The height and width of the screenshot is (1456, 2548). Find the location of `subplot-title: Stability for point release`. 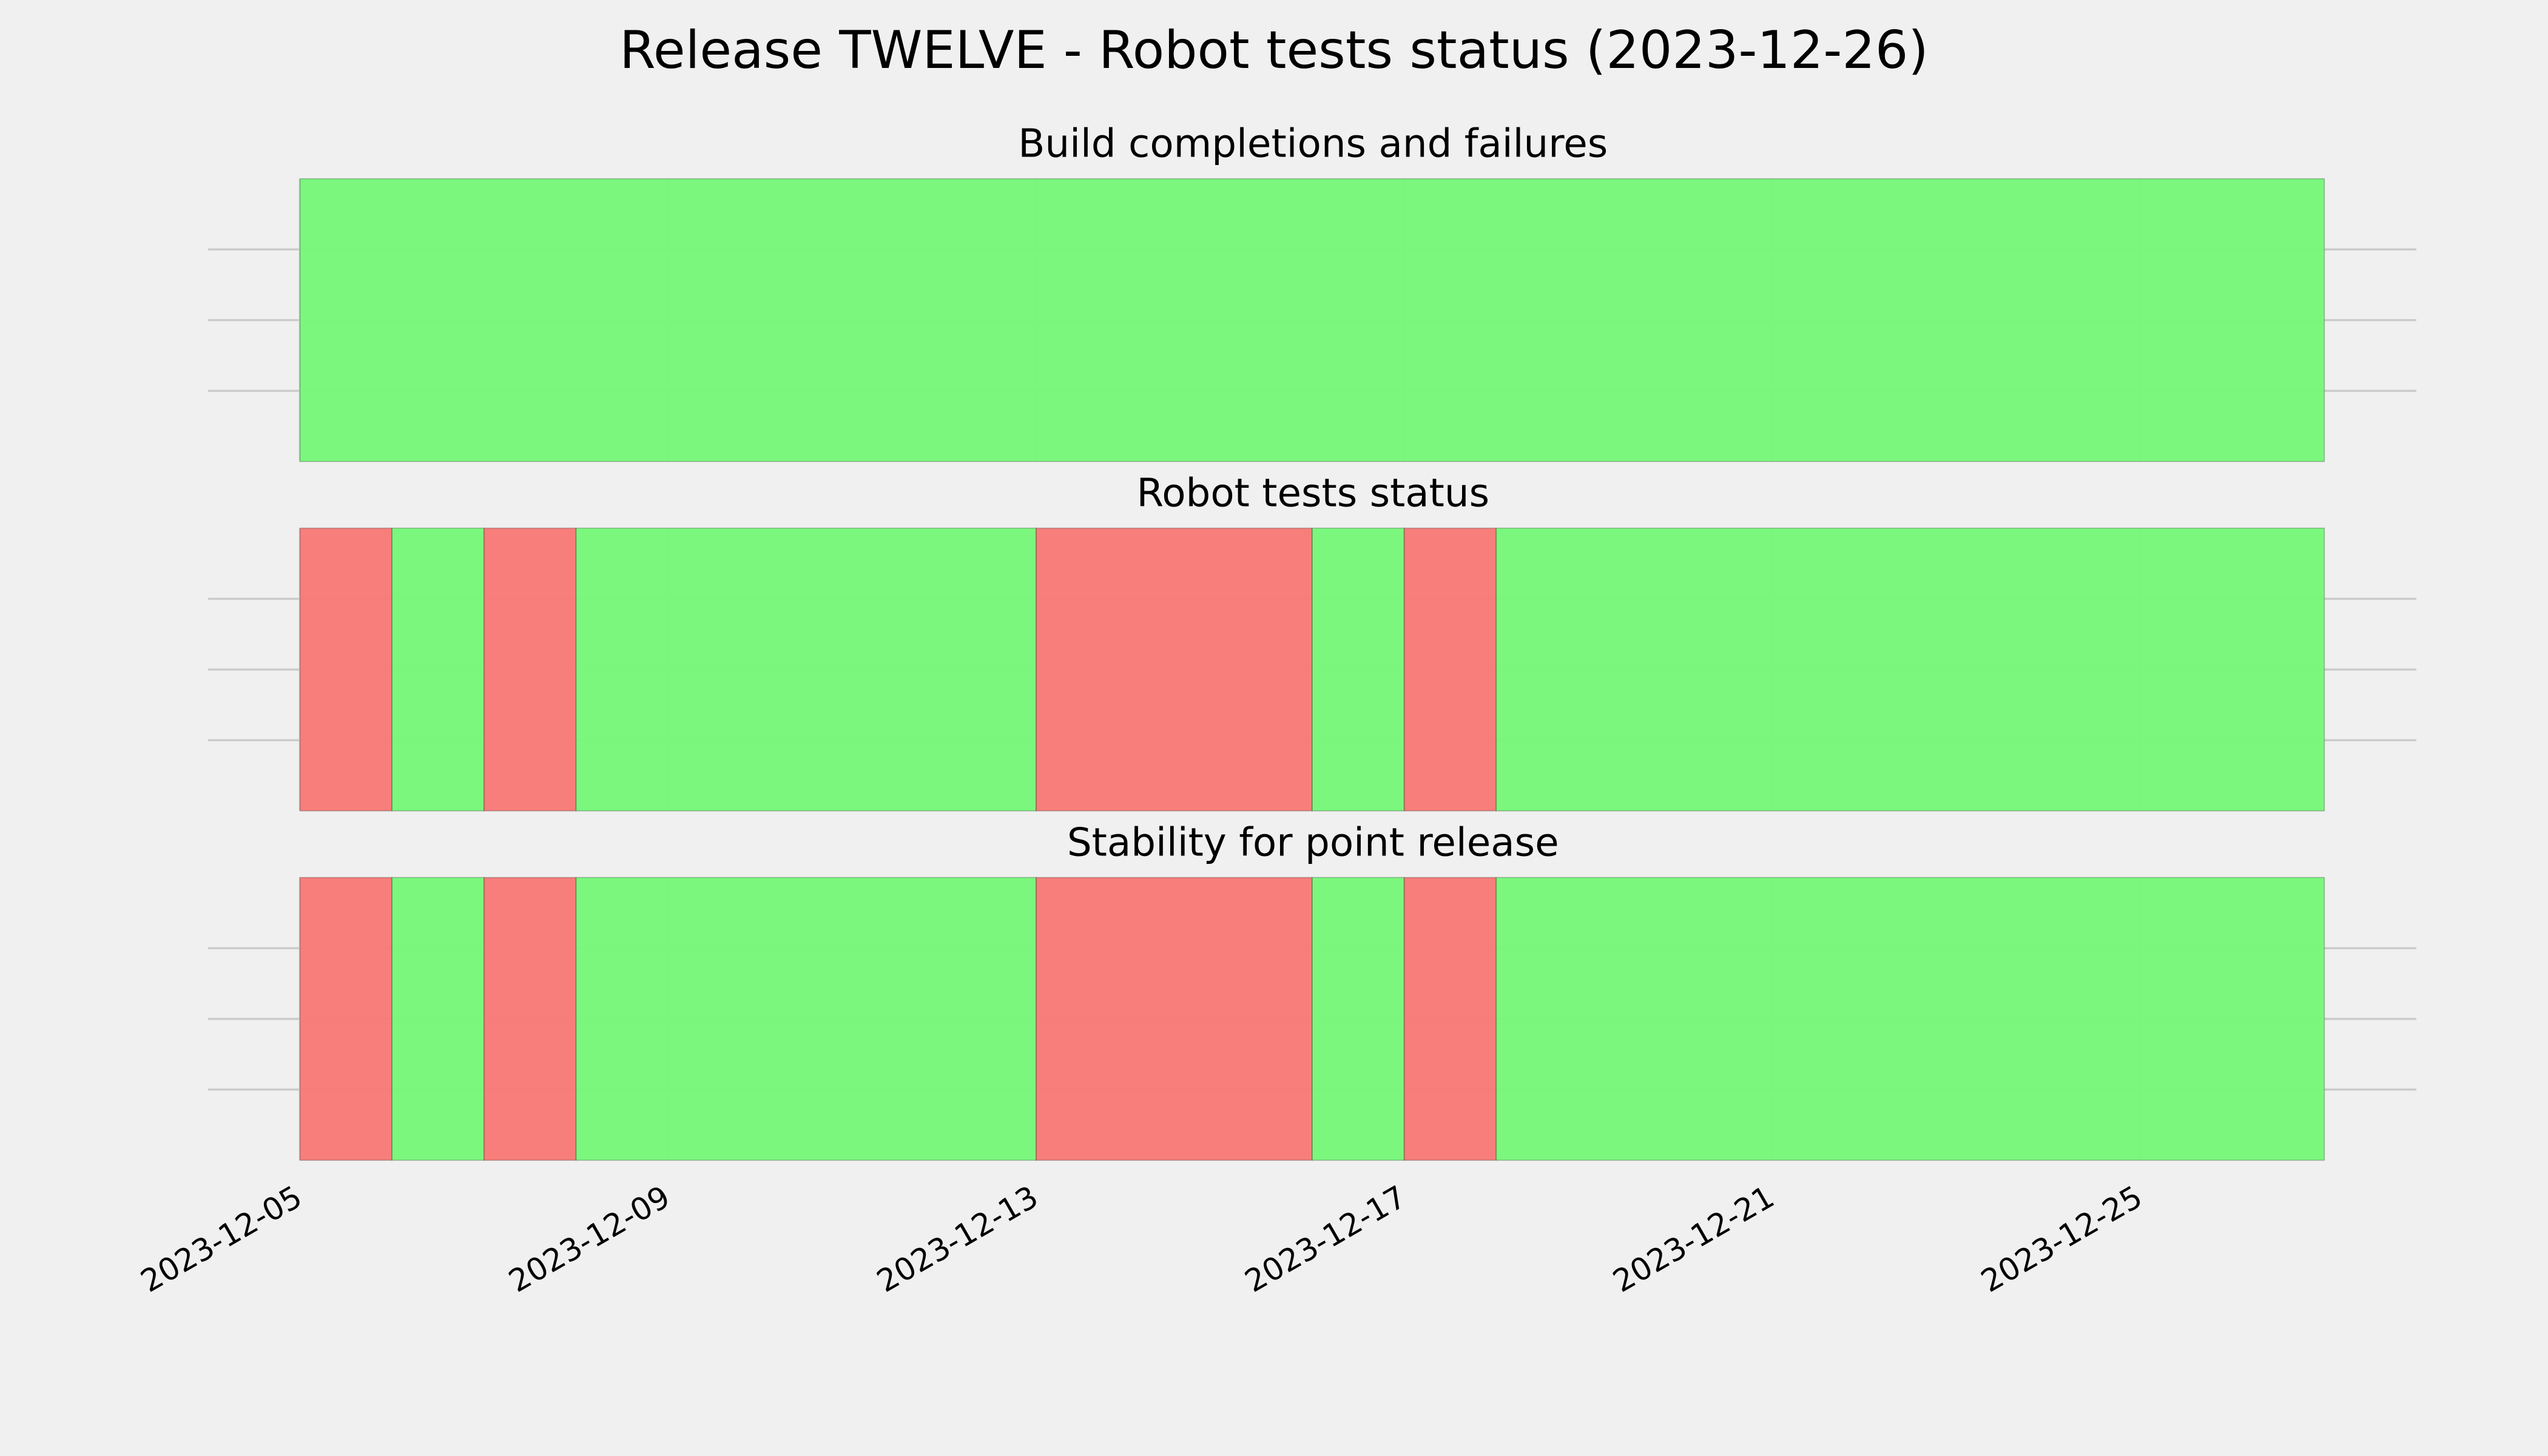

subplot-title: Stability for point release is located at coordinates (1313, 842).